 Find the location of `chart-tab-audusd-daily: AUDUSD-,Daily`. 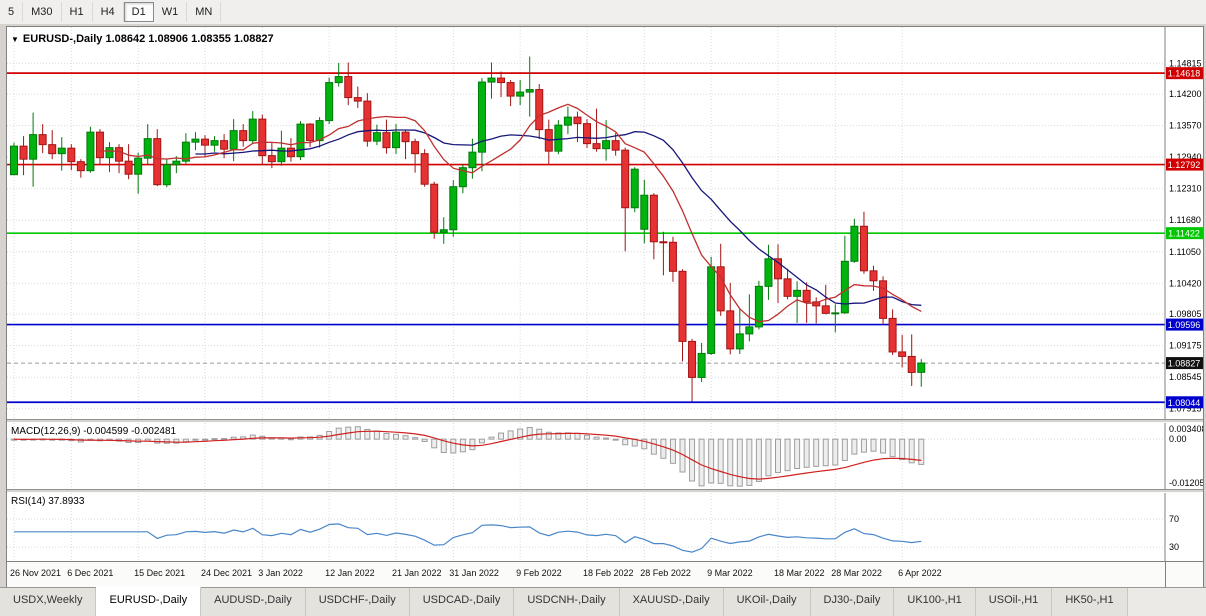

chart-tab-audusd-daily: AUDUSD-,Daily is located at coordinates (253, 602).